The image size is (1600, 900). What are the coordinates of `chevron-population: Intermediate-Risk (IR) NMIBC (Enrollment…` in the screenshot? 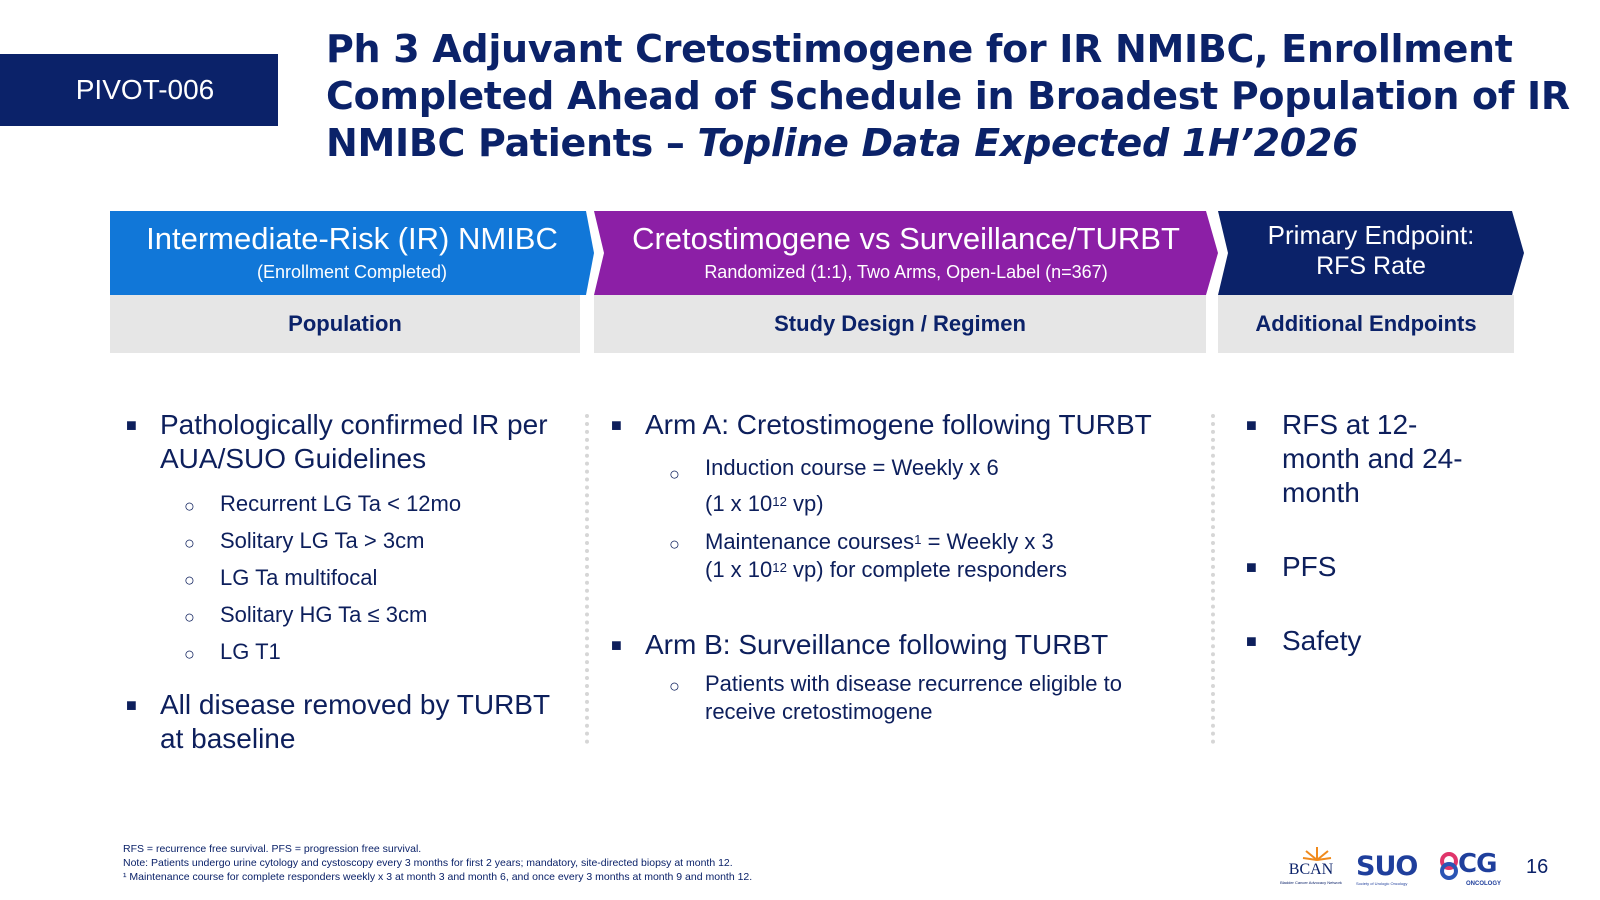 It's located at (352, 253).